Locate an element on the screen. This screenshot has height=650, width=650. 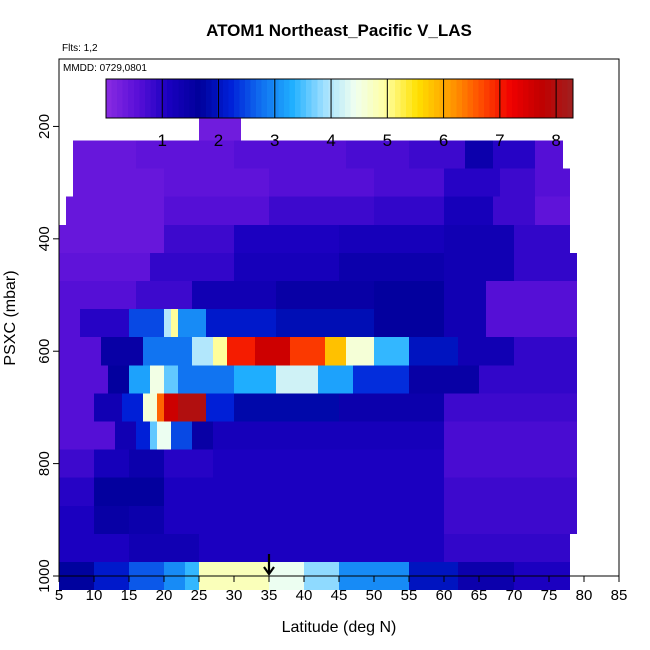
colorbar-tick-label: 4 is located at coordinates (330, 140).